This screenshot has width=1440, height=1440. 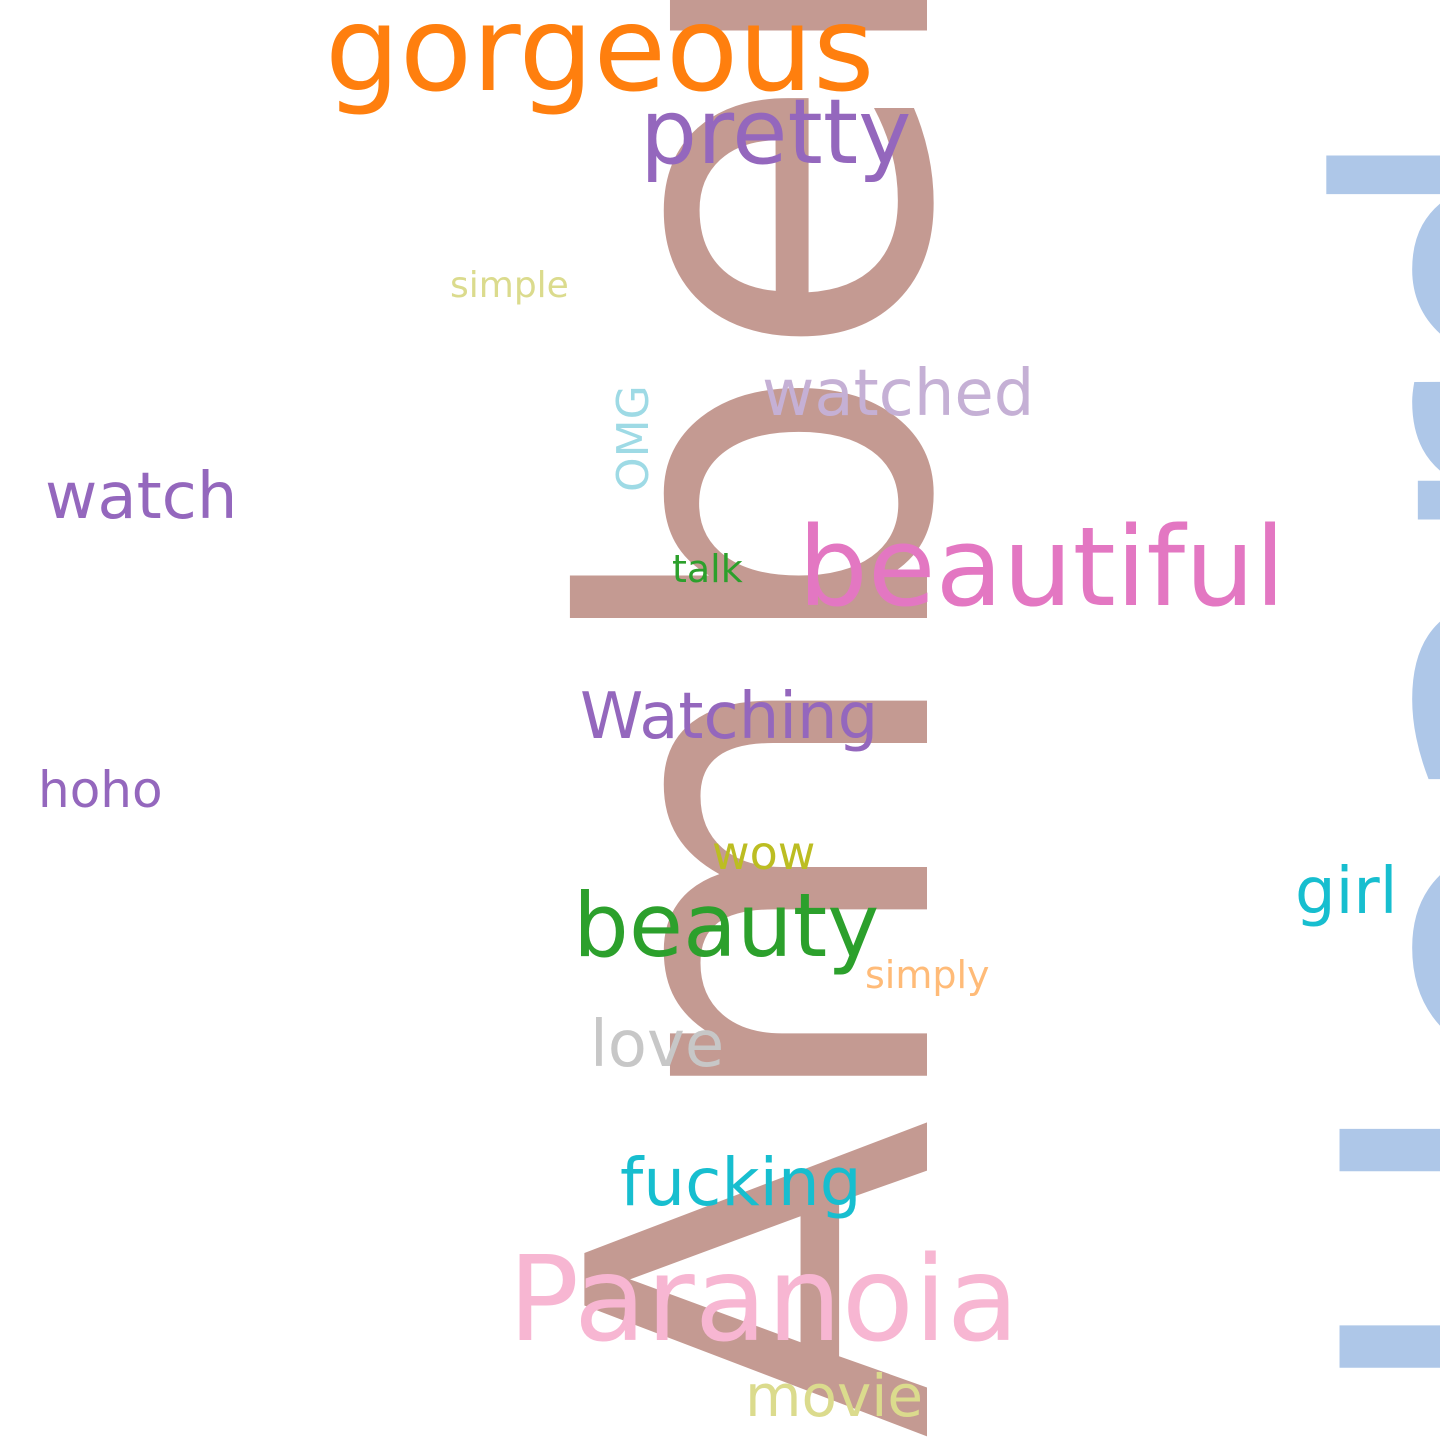 What do you see at coordinates (741, 1182) in the screenshot?
I see `word-fucking: fucking` at bounding box center [741, 1182].